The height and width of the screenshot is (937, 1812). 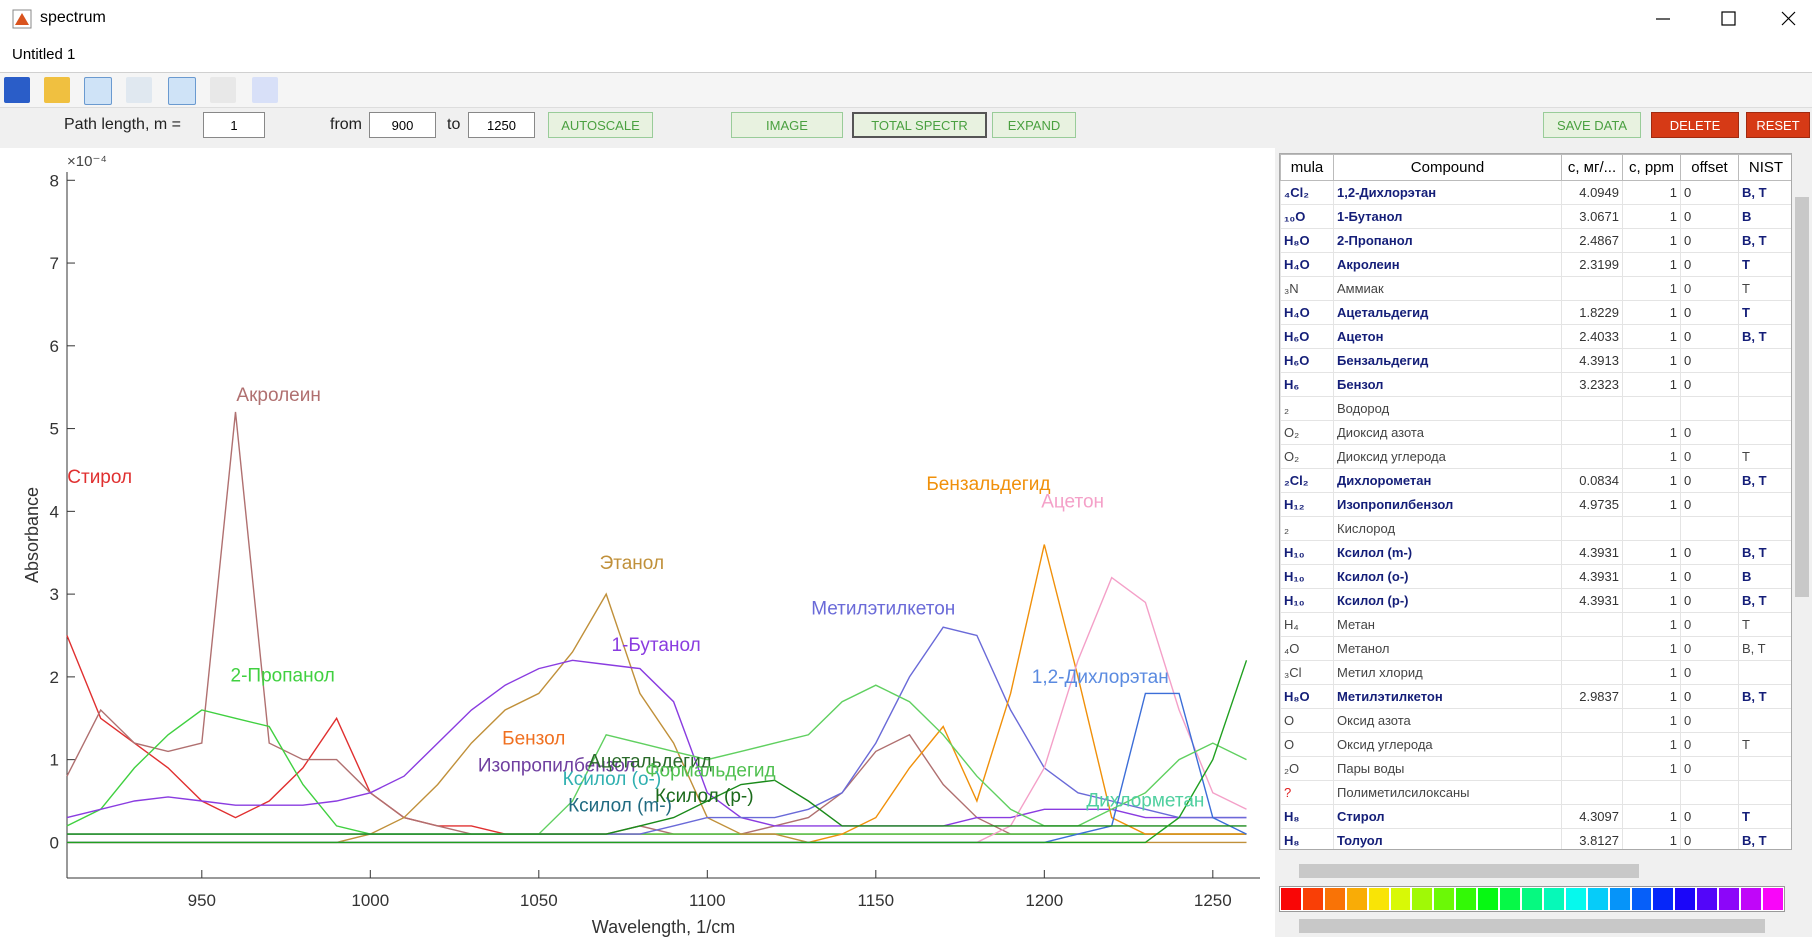 I want to click on table-row: H₁₀ Ксилол (m-) 4.3931 1 0 B, T, so click(x=1535, y=552).